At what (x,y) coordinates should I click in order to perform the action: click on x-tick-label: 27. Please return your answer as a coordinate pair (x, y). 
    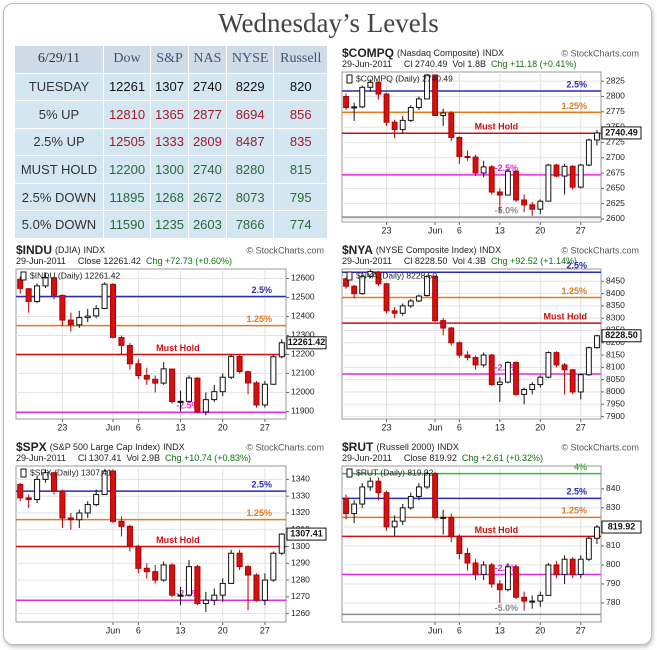
    Looking at the image, I should click on (265, 427).